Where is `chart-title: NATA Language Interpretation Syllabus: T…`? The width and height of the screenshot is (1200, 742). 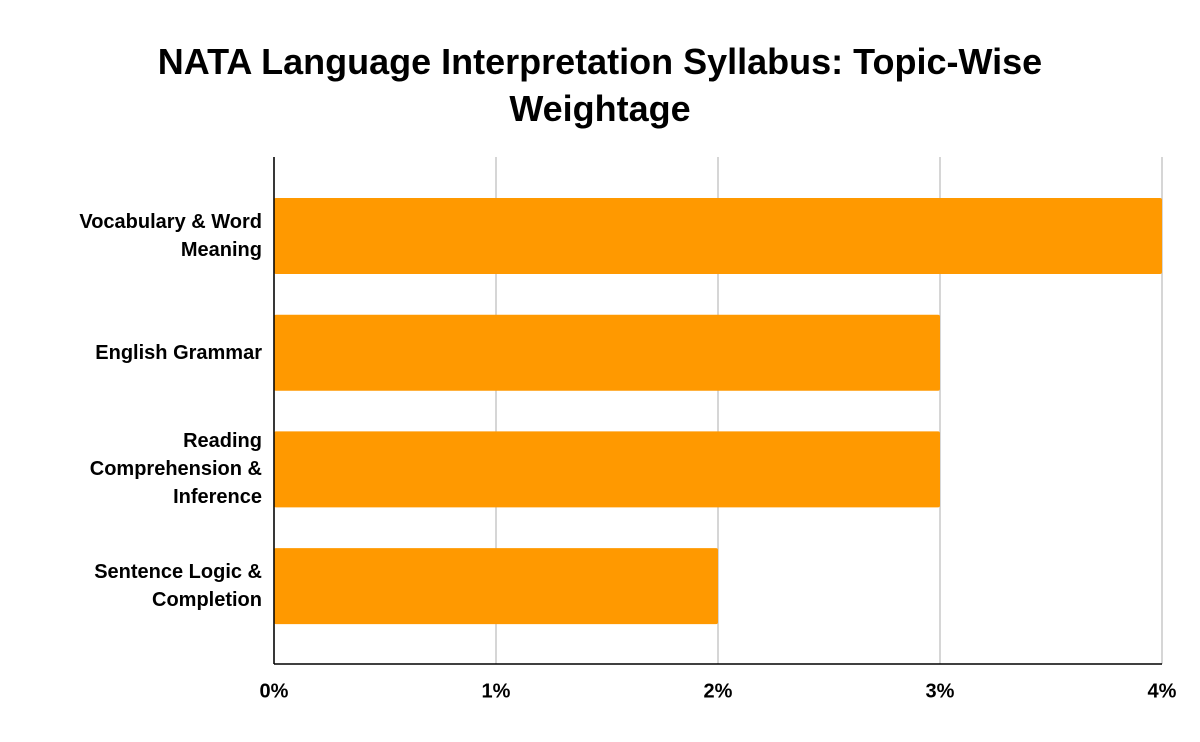 chart-title: NATA Language Interpretation Syllabus: T… is located at coordinates (600, 85).